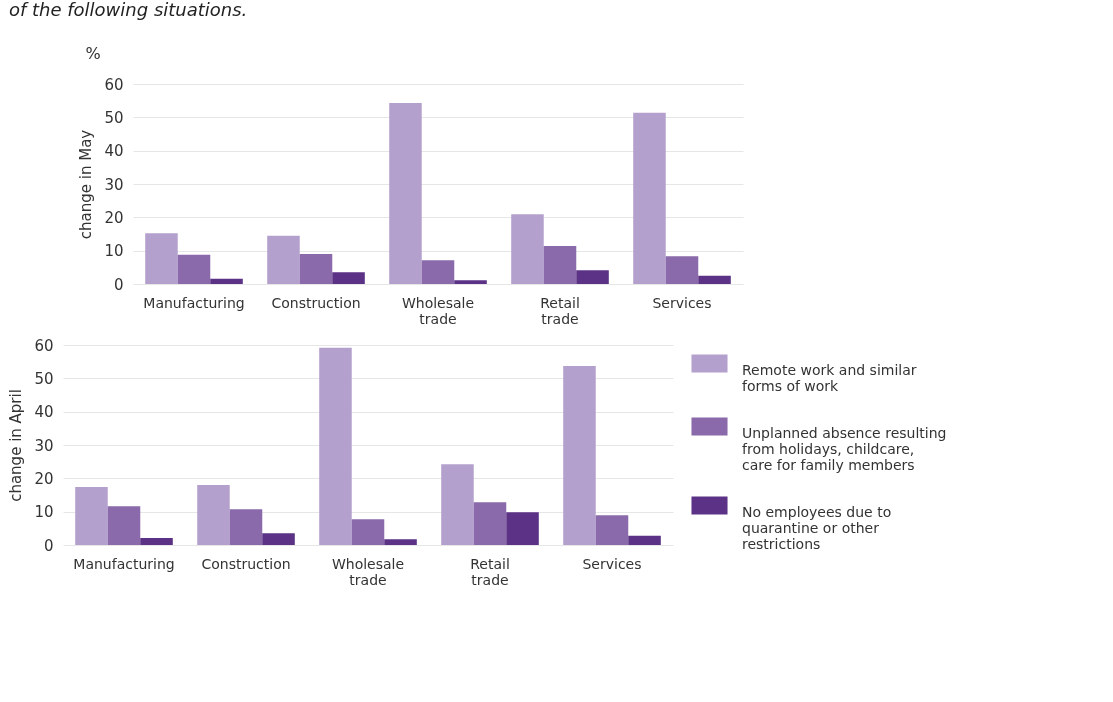  Describe the element at coordinates (829, 377) in the screenshot. I see `legend-label: Remote work and similar forms of work` at that location.